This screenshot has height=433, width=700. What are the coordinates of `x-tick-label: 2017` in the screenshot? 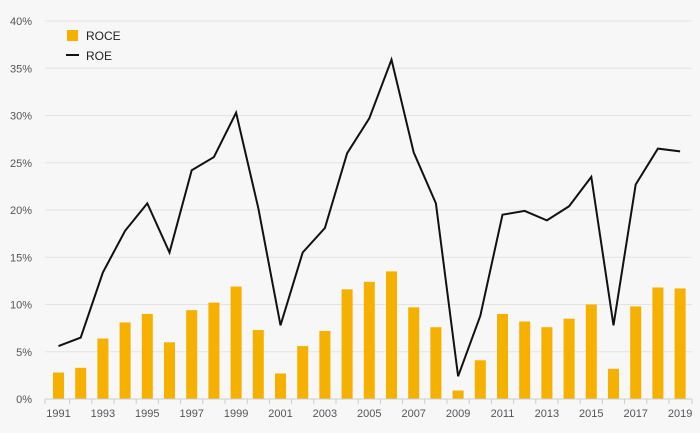 It's located at (635, 414).